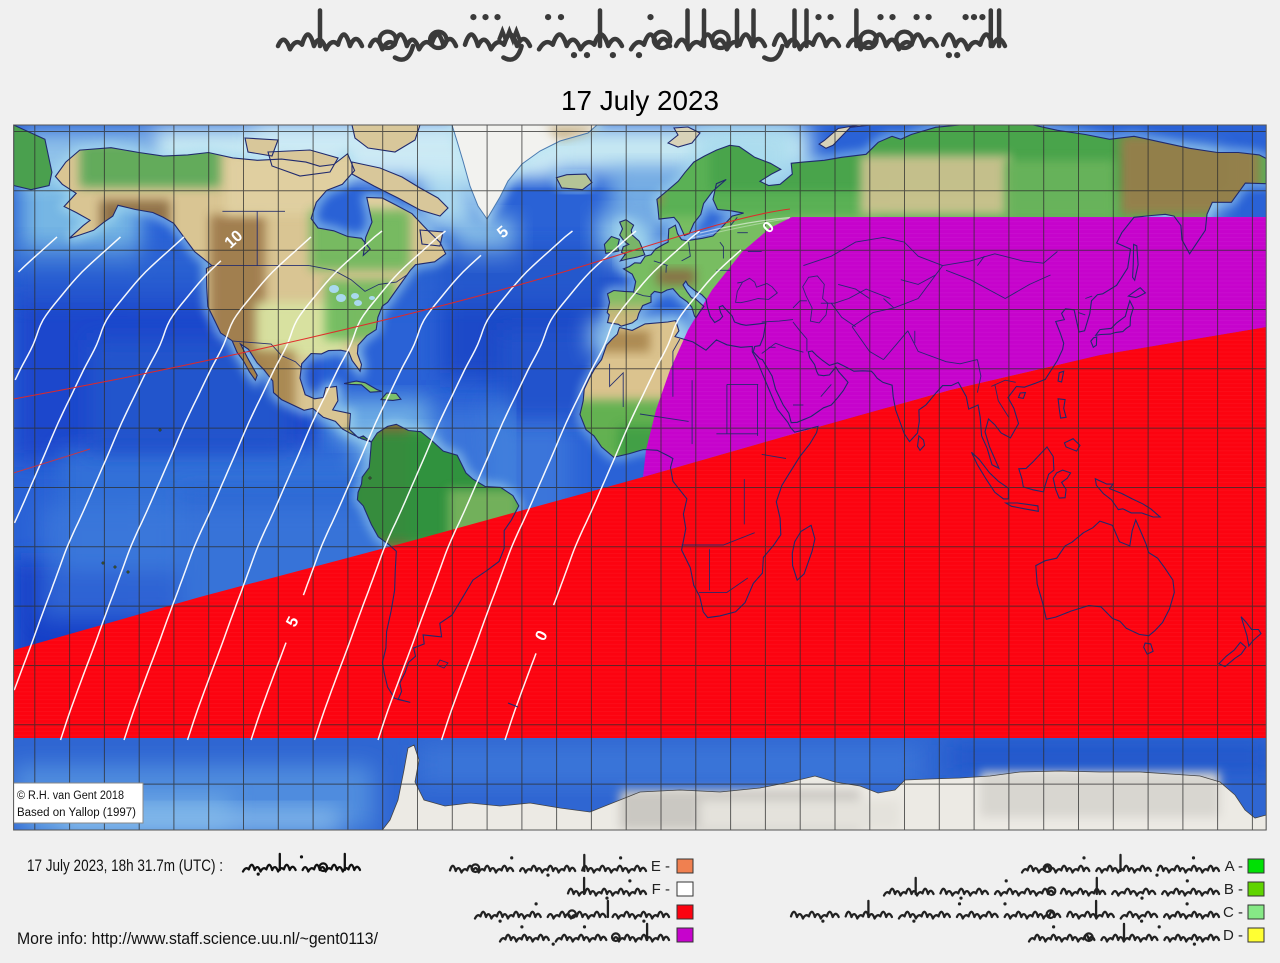 The width and height of the screenshot is (1280, 963). I want to click on svg-text:17 July 2023, 18h 31.7m (UTC): 17 July 2023, 18h 31.7m (UTC) :, so click(125, 866).